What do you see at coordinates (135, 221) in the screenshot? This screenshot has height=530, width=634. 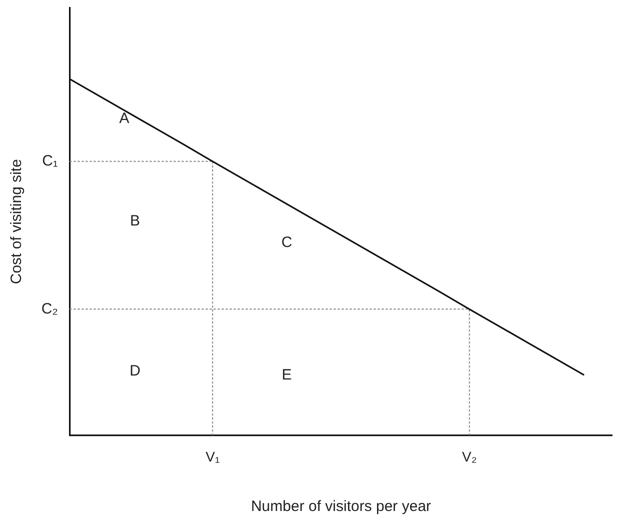 I see `annotation: B` at bounding box center [135, 221].